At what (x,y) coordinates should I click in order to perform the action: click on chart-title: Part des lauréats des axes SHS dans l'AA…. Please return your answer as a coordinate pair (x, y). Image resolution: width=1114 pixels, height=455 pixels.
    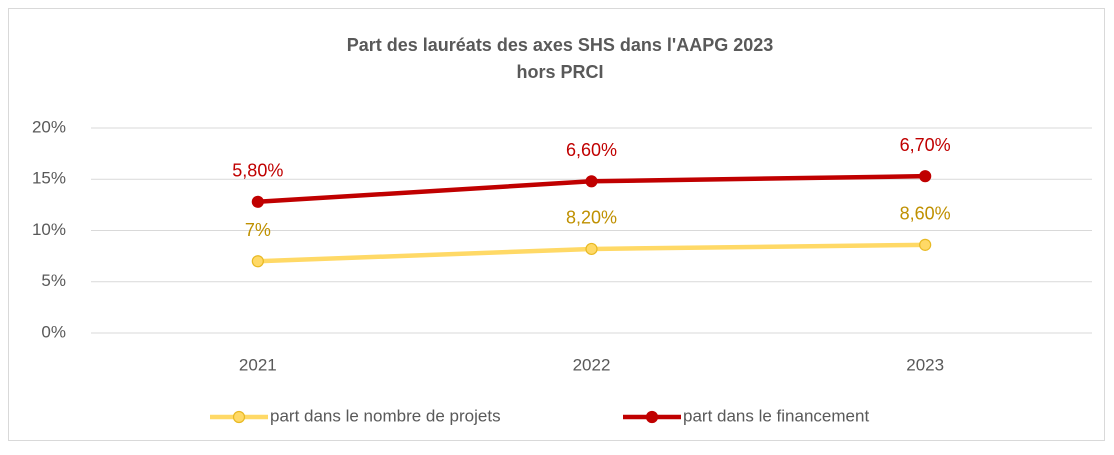
    Looking at the image, I should click on (560, 45).